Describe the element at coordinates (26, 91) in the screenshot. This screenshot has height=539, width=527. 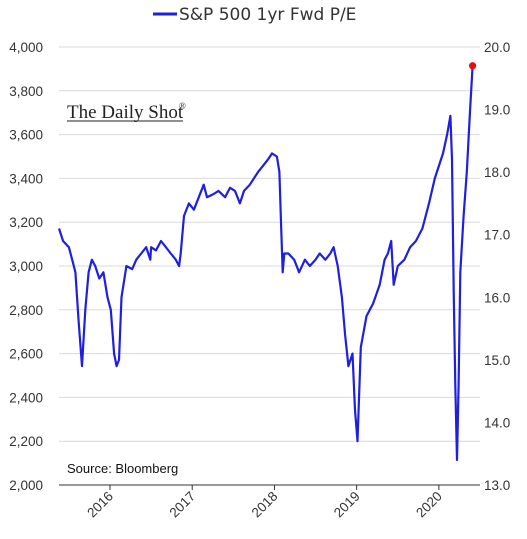
I see `y-left-tick-label: 3,800` at that location.